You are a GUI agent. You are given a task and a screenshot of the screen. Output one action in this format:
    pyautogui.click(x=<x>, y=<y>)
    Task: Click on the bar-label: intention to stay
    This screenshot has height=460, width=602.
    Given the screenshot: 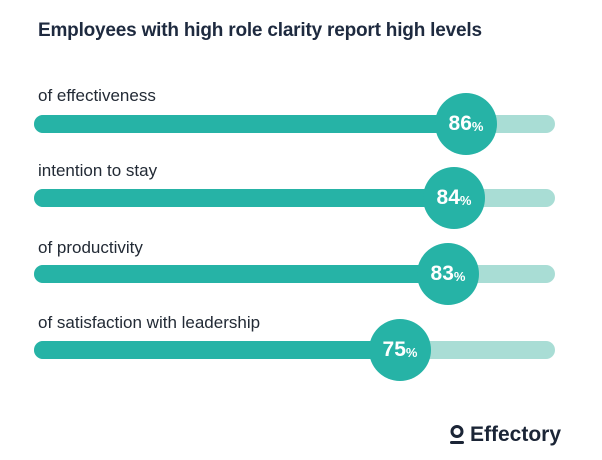 What is the action you would take?
    pyautogui.click(x=98, y=170)
    